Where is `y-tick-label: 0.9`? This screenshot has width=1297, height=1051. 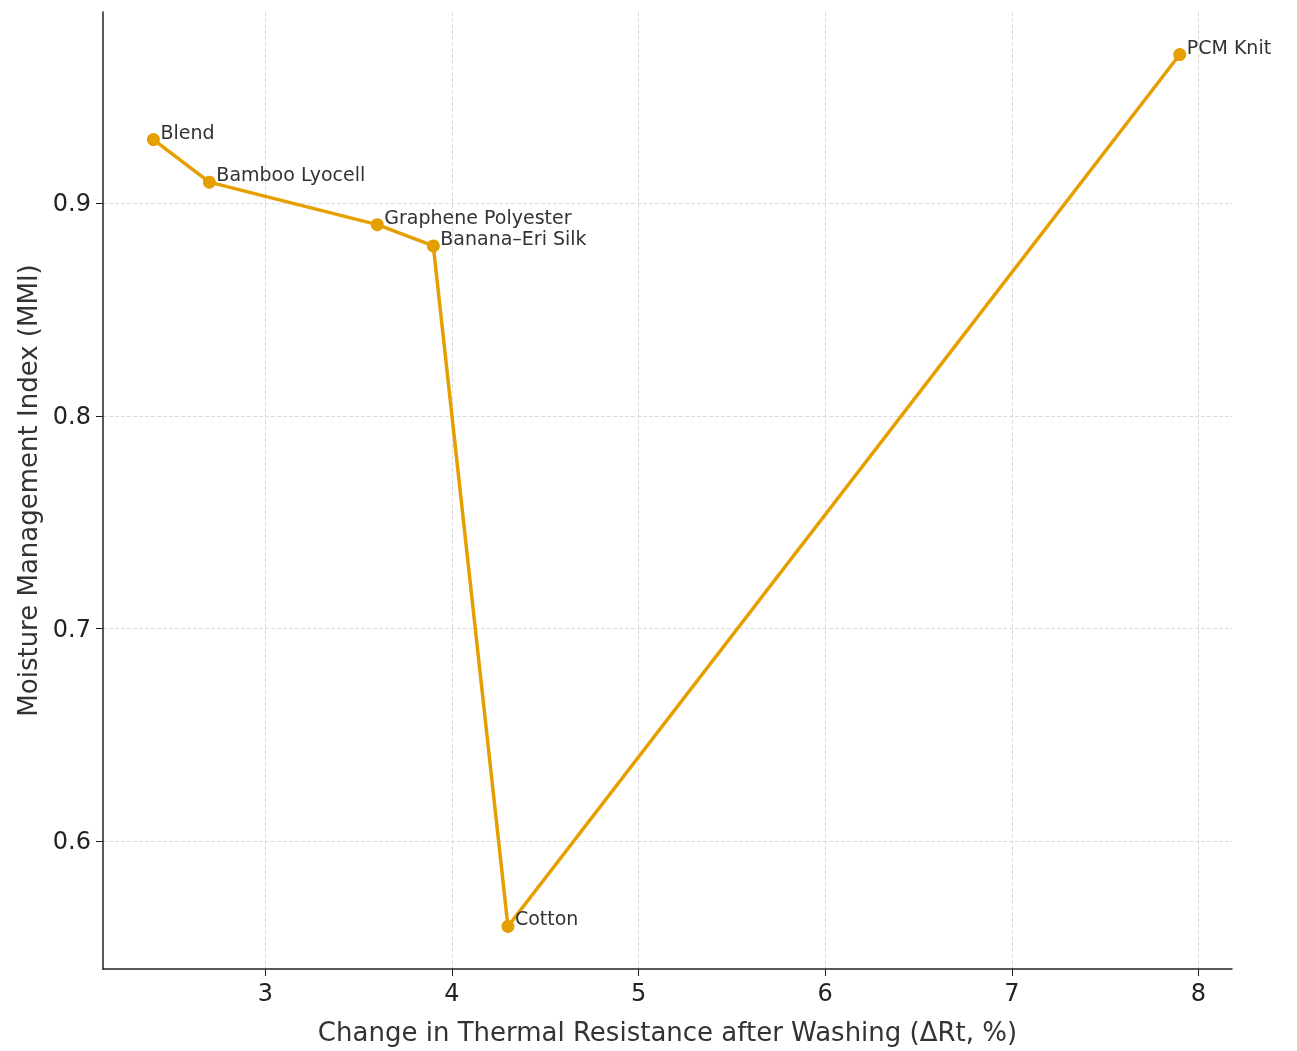 y-tick-label: 0.9 is located at coordinates (71, 203).